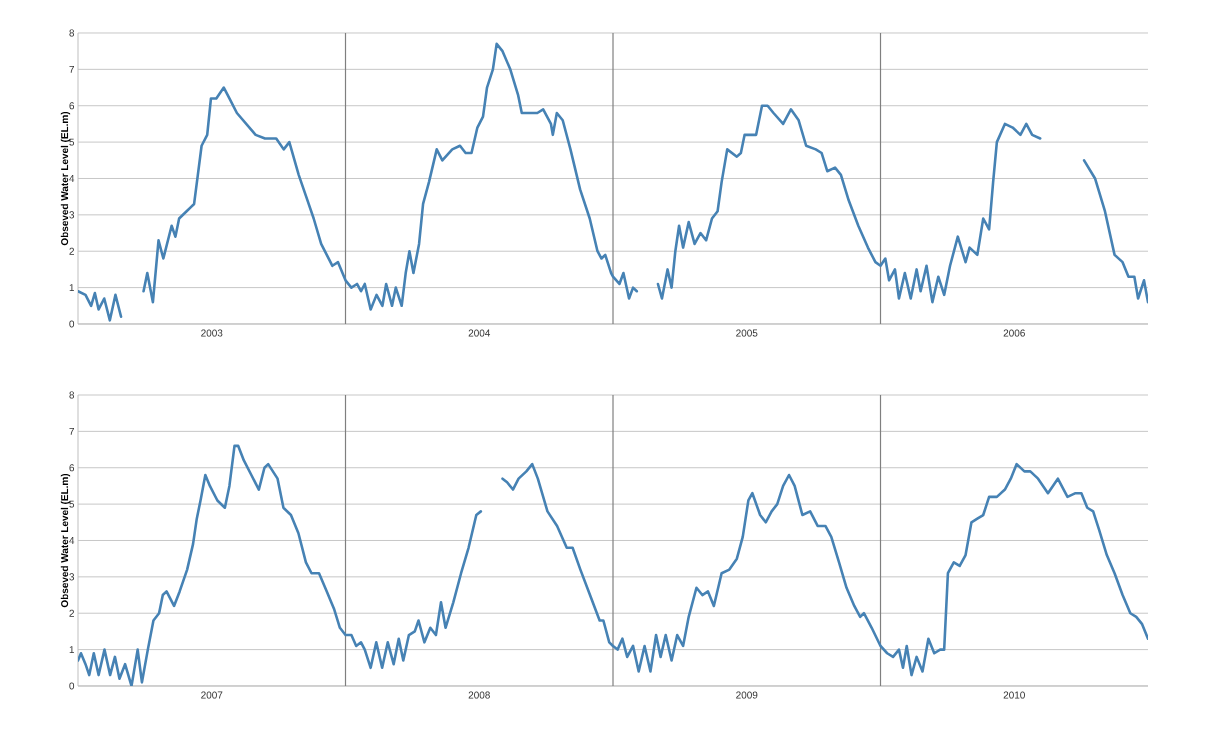 This screenshot has width=1212, height=744. I want to click on x-tick-label: 2007, so click(212, 695).